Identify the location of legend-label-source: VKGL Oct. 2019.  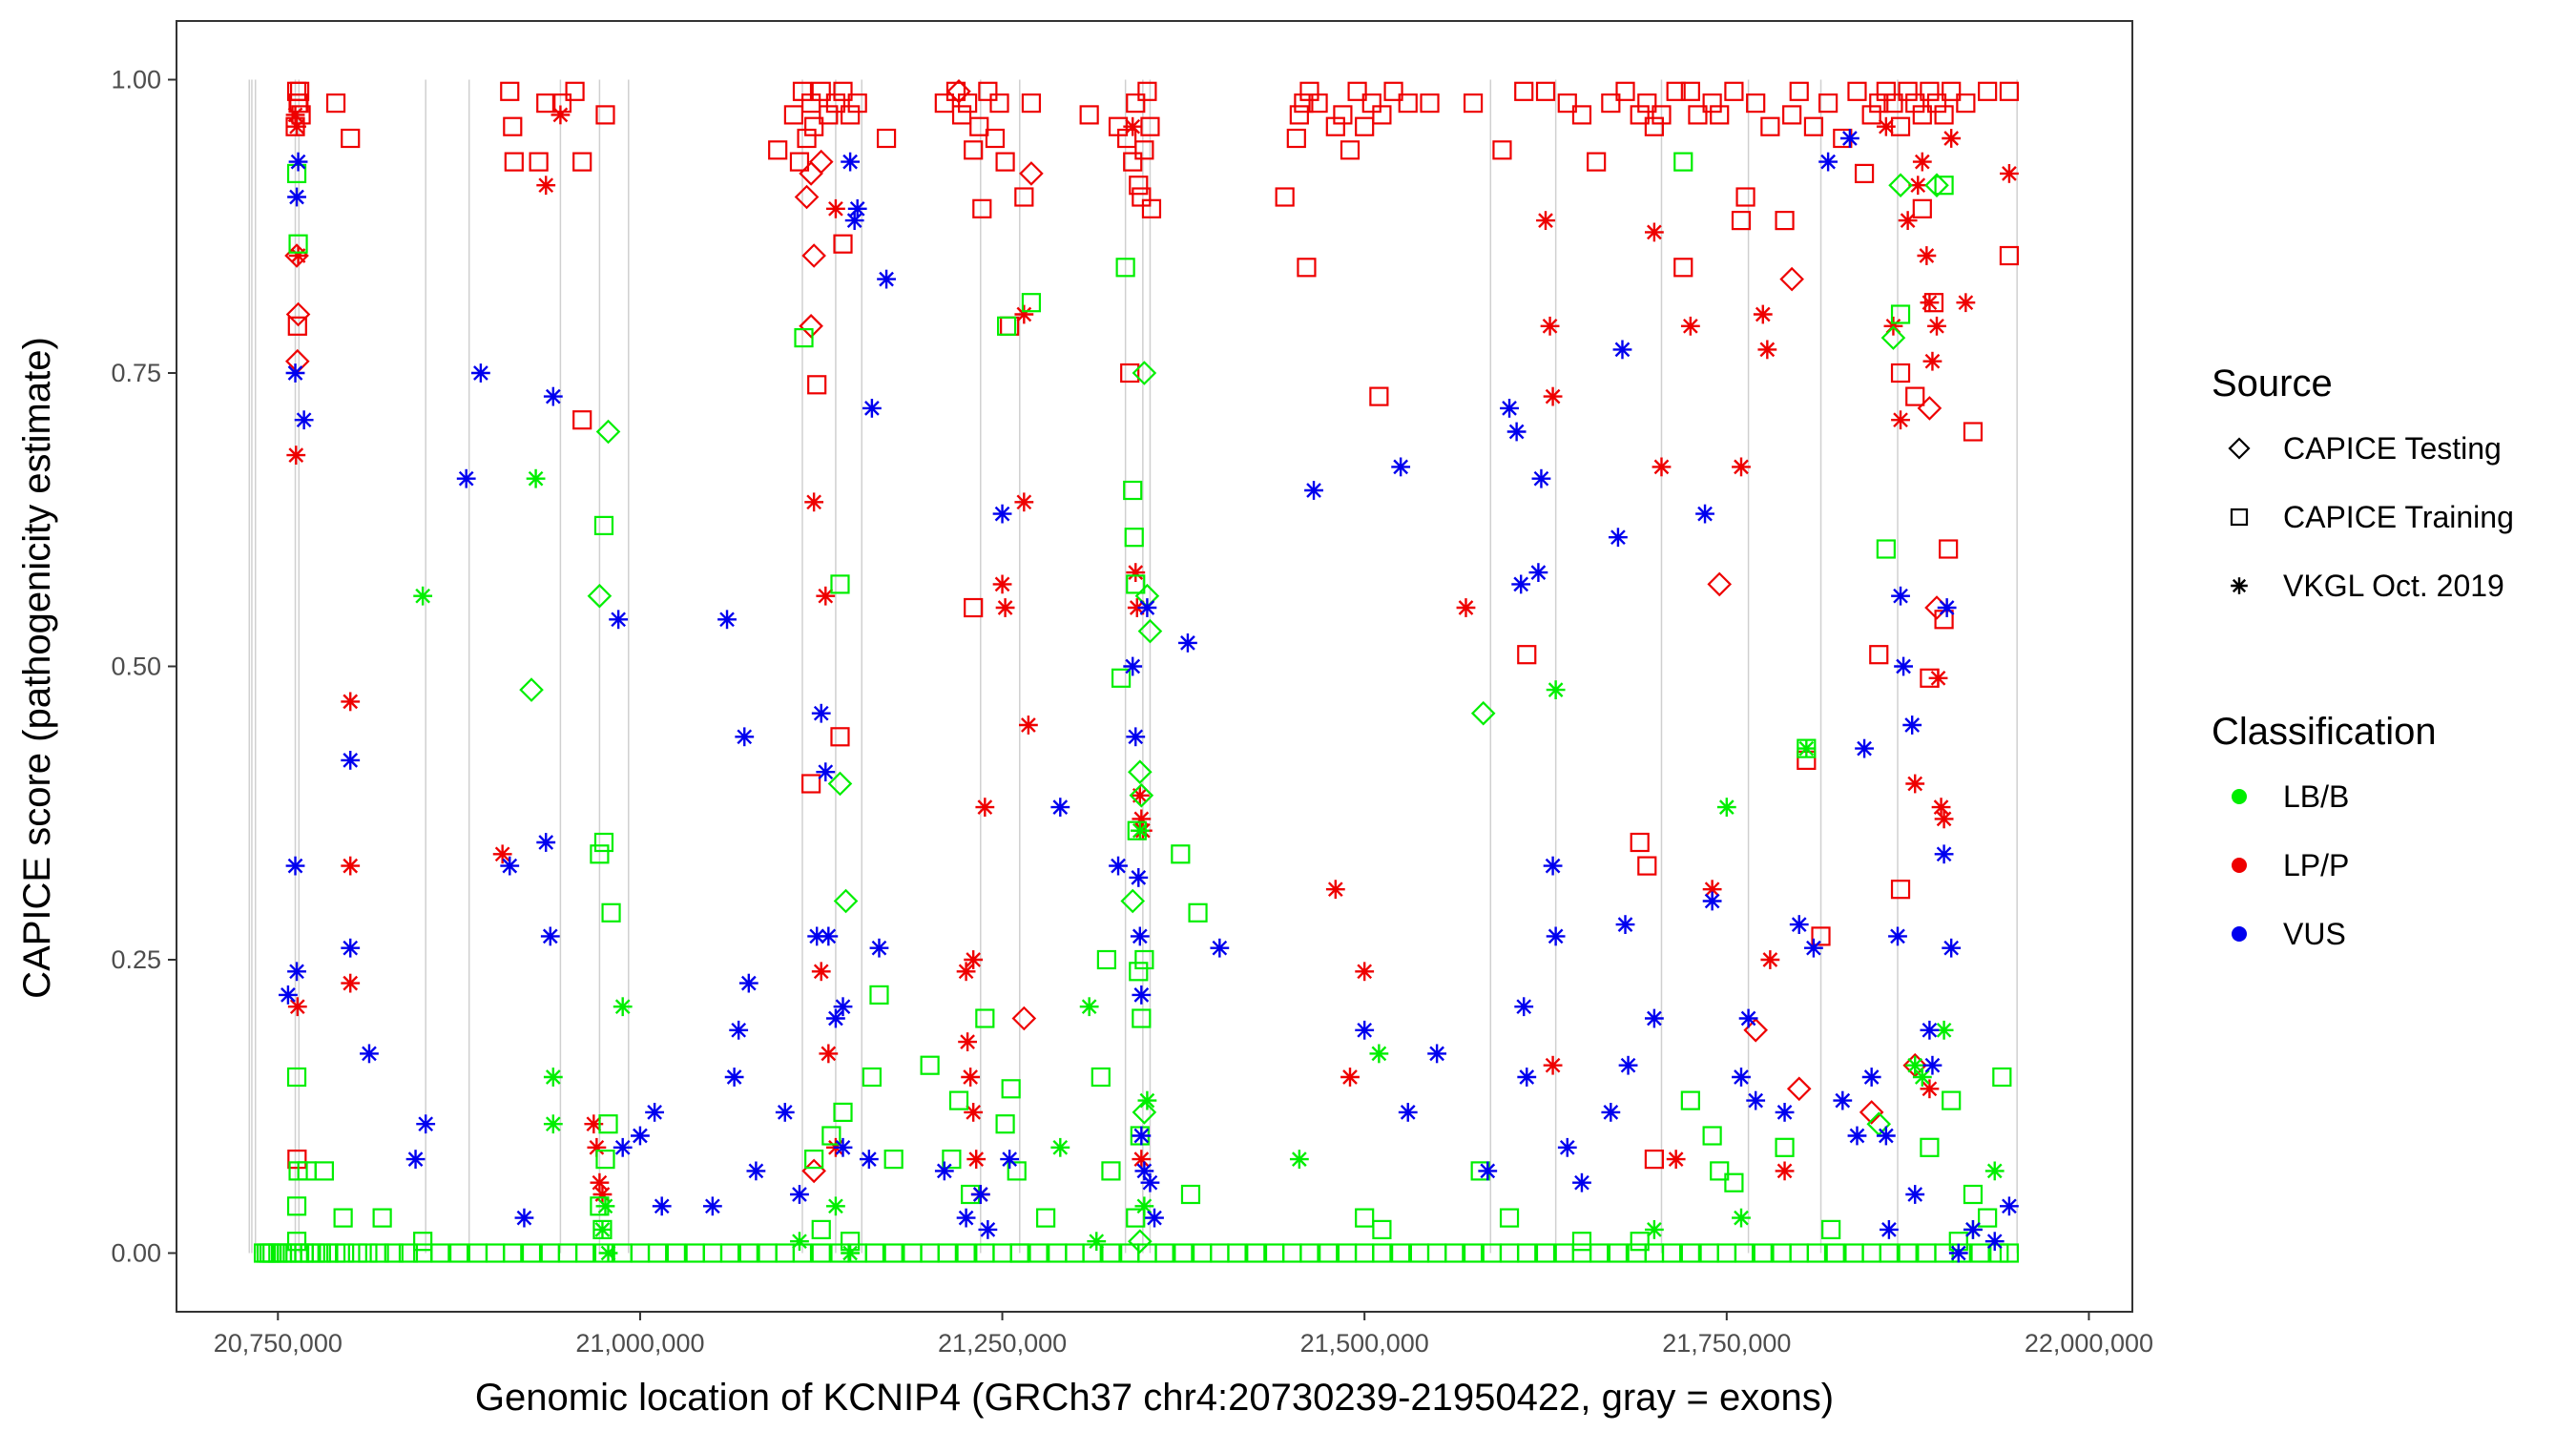
(2393, 586).